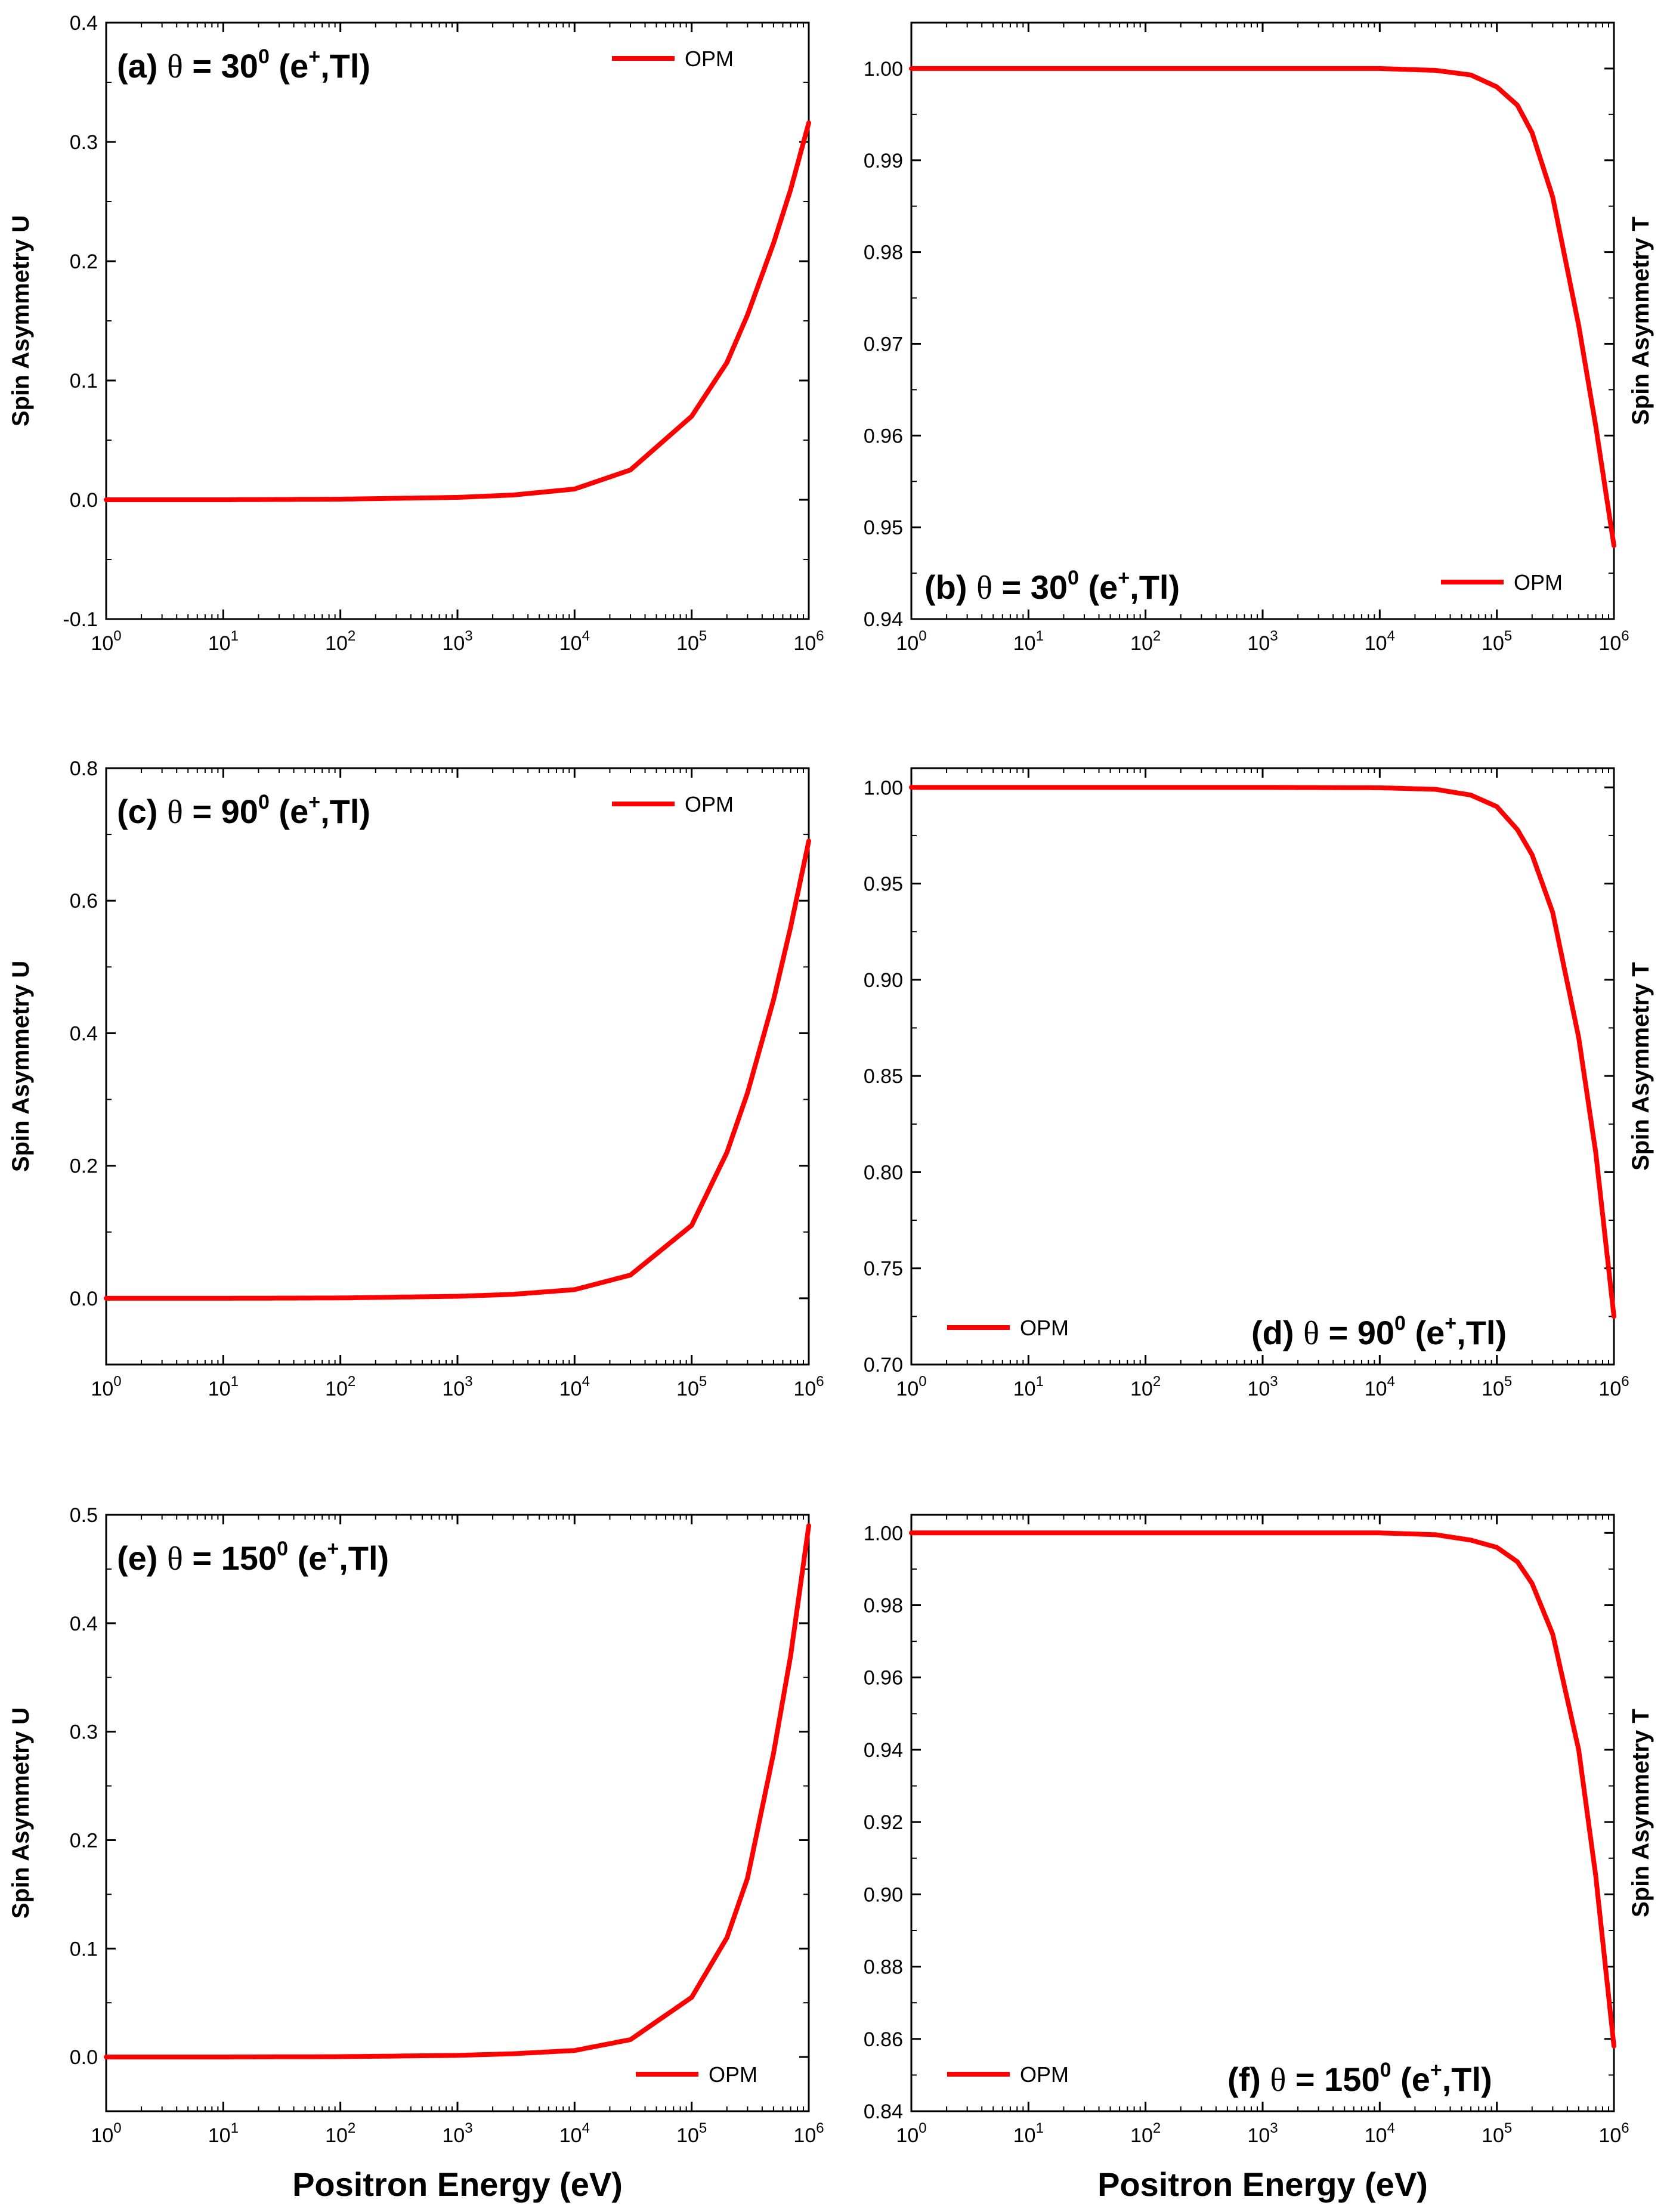 This screenshot has width=1670, height=2212. What do you see at coordinates (1359, 2079) in the screenshot?
I see `panel-label: (f) θ = 1500 (e+,Tl)` at bounding box center [1359, 2079].